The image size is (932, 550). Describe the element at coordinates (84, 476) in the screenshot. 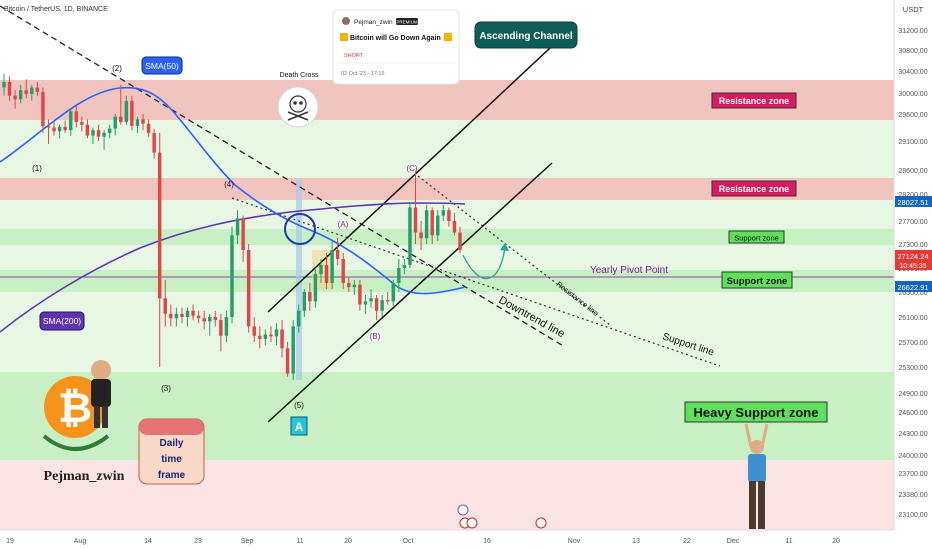

I see `branding-name: Pejman_zwin` at that location.